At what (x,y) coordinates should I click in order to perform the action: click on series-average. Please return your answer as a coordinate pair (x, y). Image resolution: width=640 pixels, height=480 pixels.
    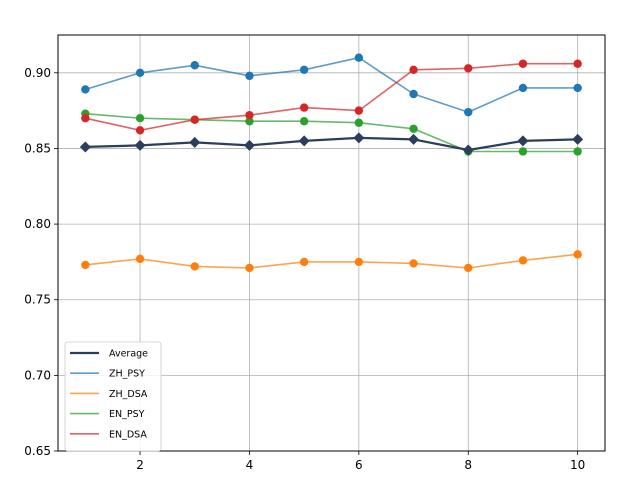
    Looking at the image, I should click on (331, 144).